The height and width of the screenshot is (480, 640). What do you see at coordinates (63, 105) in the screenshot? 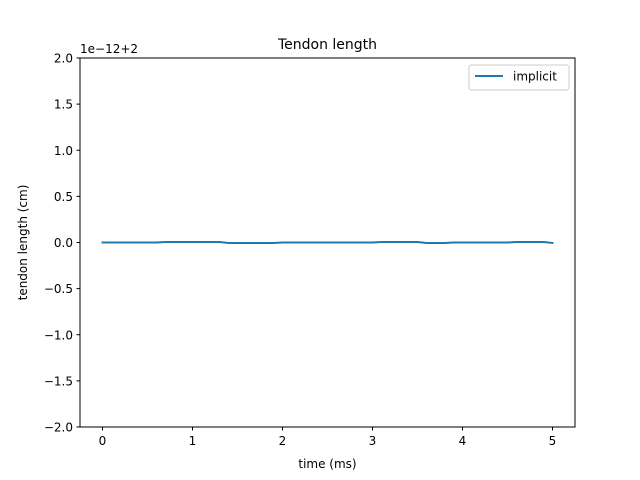
I see `y-tick-label: 1.5` at bounding box center [63, 105].